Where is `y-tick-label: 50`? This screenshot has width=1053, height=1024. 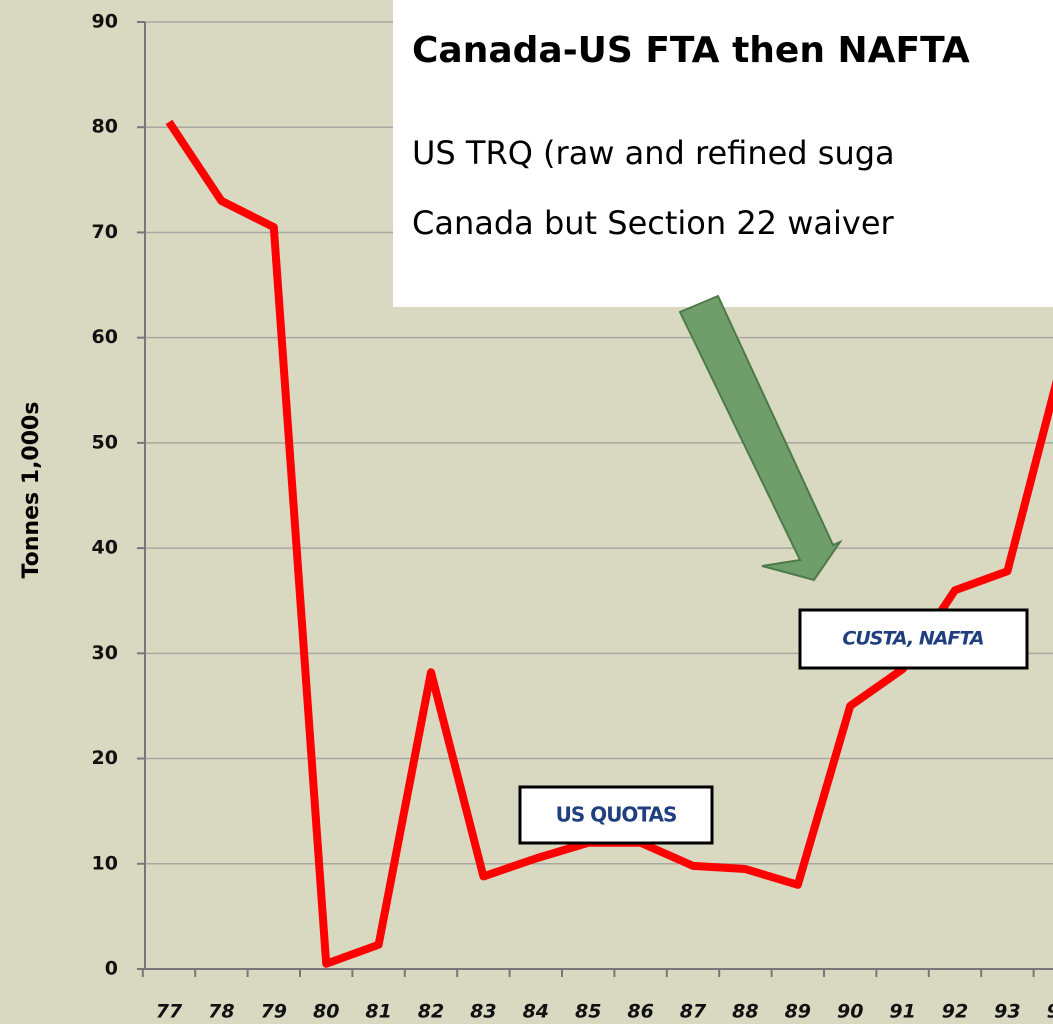
y-tick-label: 50 is located at coordinates (105, 442).